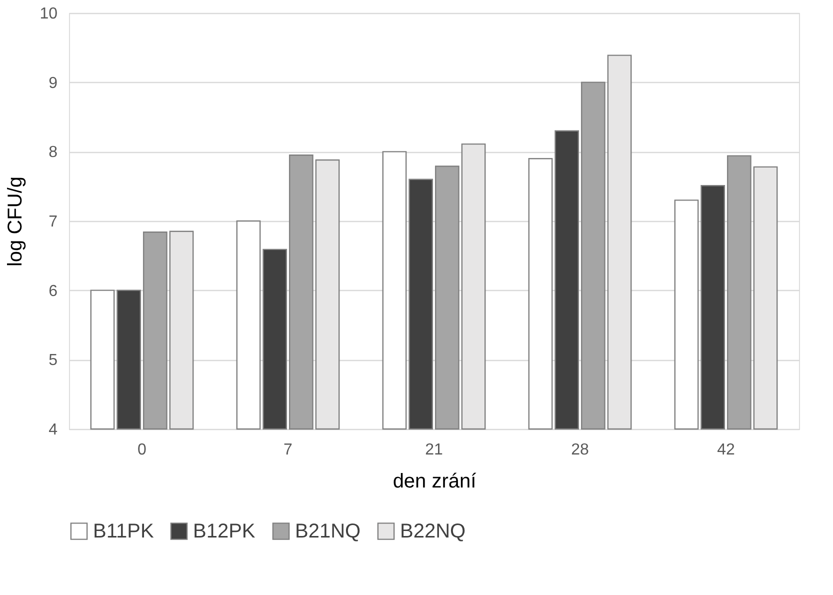  I want to click on y-tick-label: 6, so click(53, 291).